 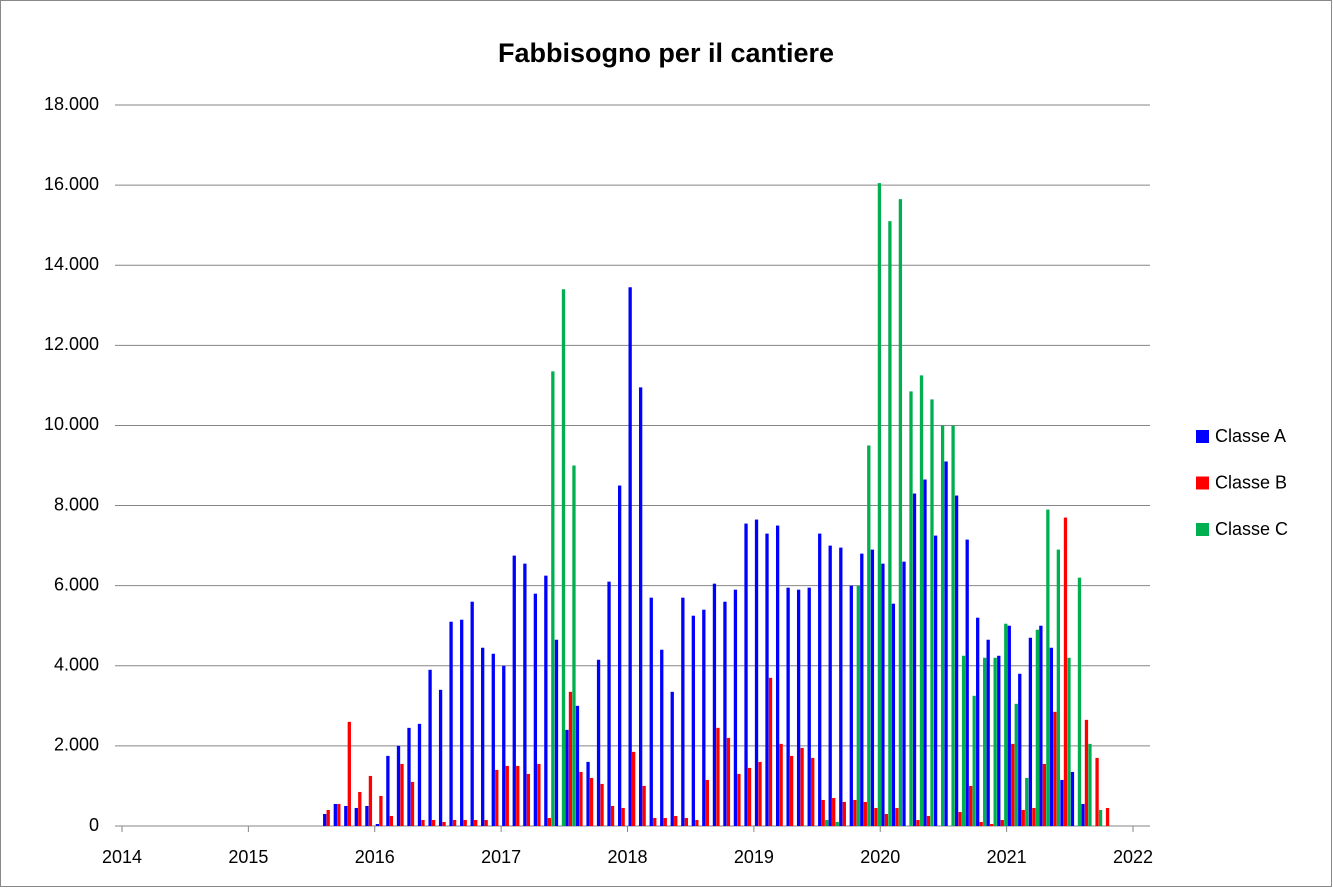 I want to click on legend-label: Classe B, so click(x=1251, y=482).